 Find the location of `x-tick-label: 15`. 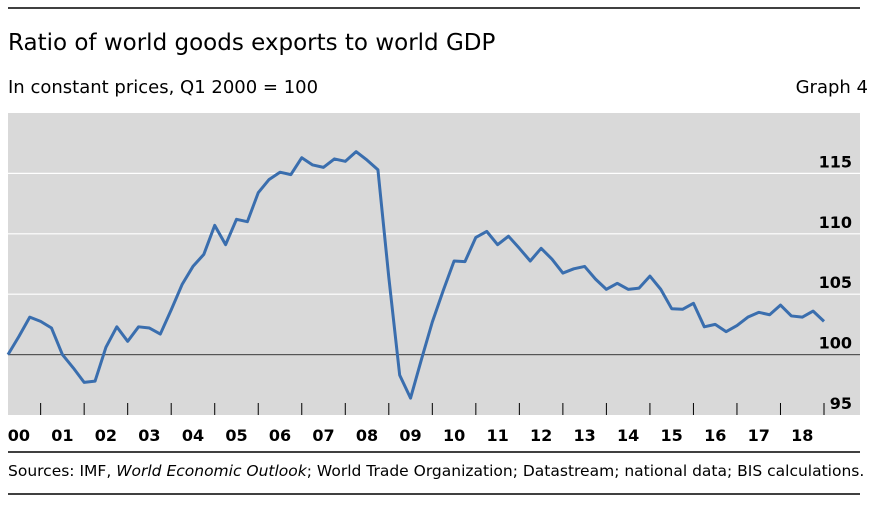

x-tick-label: 15 is located at coordinates (672, 435).